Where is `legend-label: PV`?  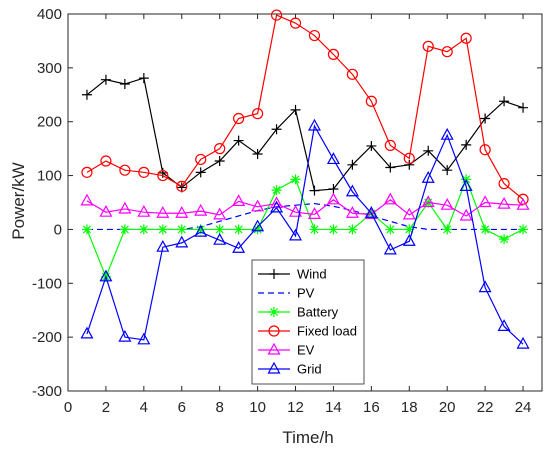 legend-label: PV is located at coordinates (306, 293).